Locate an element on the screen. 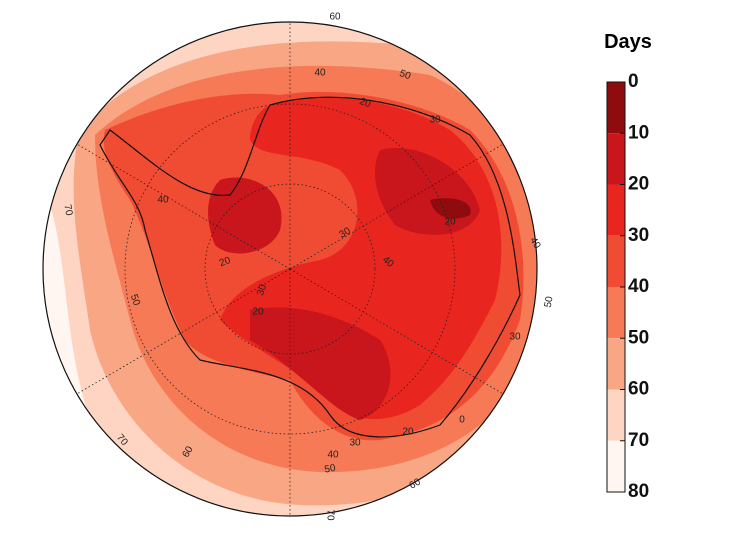  colorbar-tick-label: 40 is located at coordinates (638, 286).